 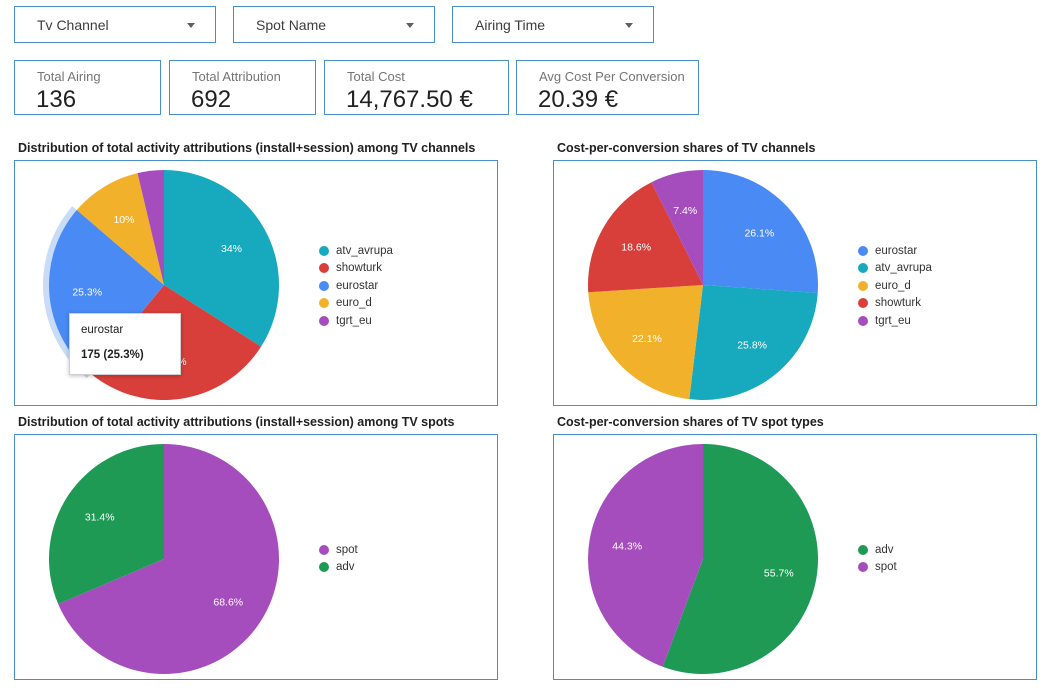 I want to click on tooltip-label: eurostar, so click(x=102, y=330).